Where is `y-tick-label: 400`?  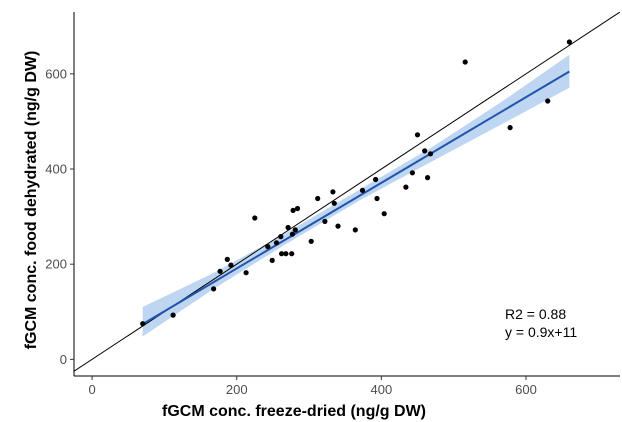
y-tick-label: 400 is located at coordinates (56, 169).